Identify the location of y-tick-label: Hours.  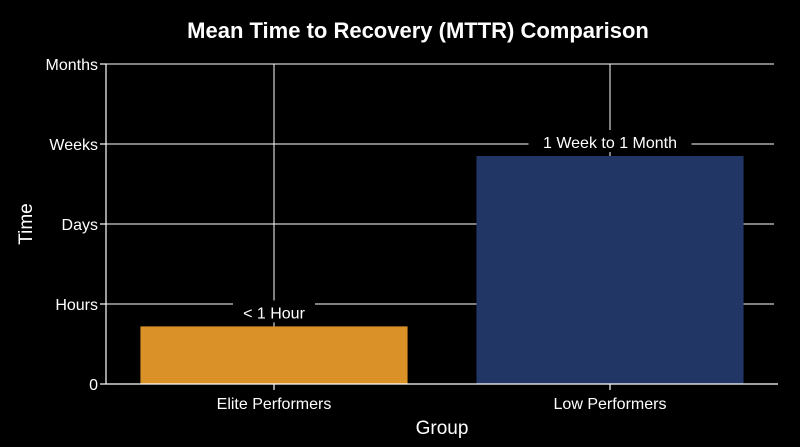
(76, 305).